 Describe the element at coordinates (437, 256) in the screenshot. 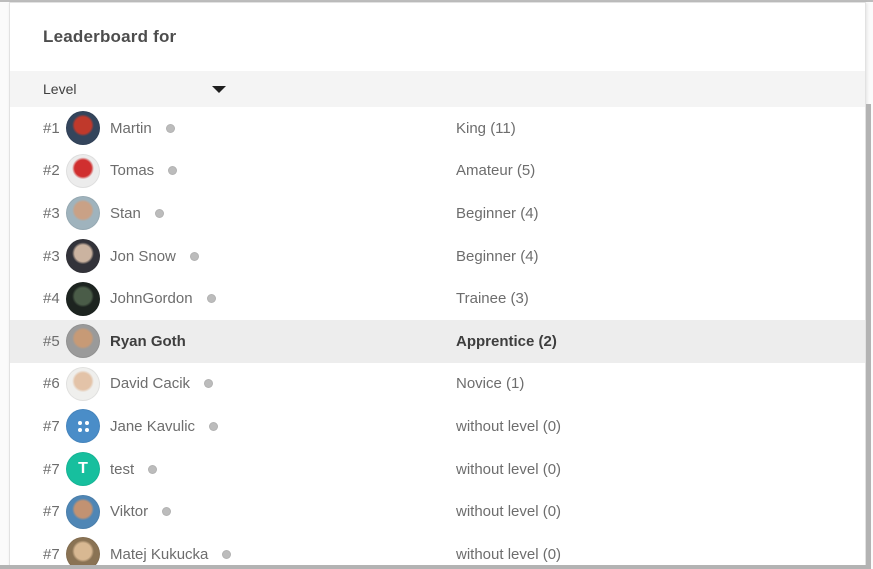

I see `leaderboard-row: #3 Jon Snow Beginner (4)` at that location.